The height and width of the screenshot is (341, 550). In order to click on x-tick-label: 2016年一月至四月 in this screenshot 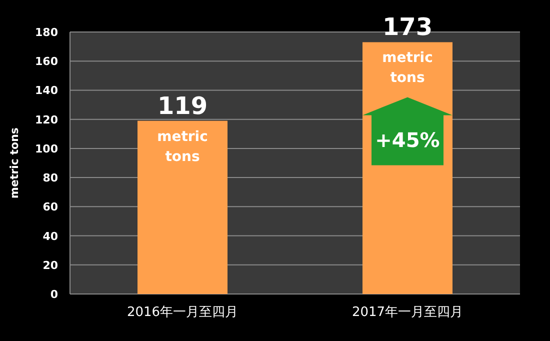, I will do `click(182, 312)`.